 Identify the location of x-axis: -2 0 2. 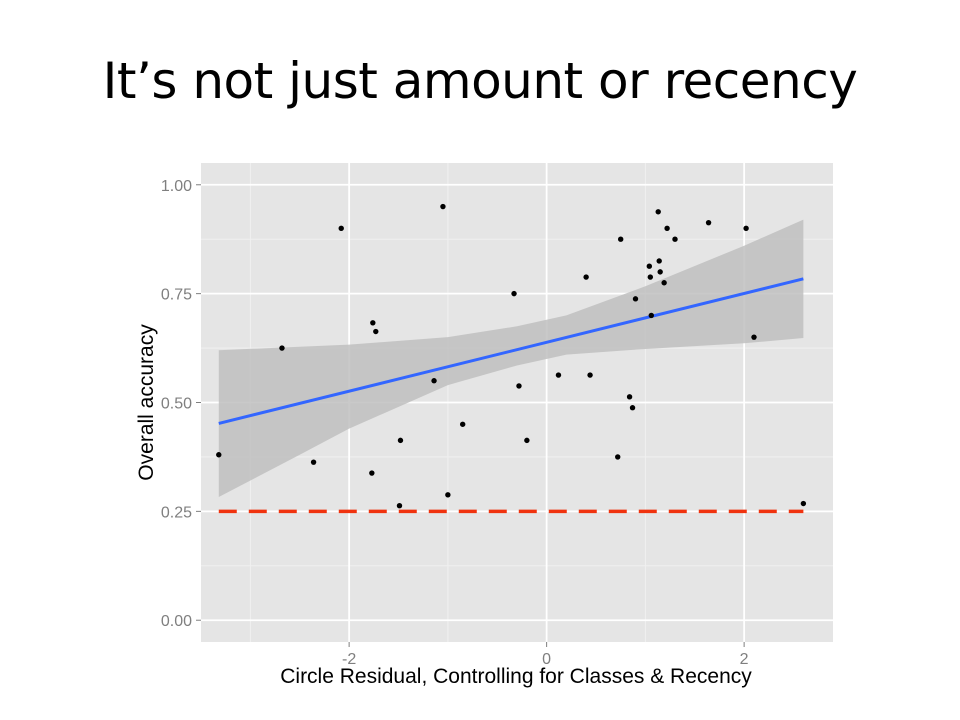
(545, 655).